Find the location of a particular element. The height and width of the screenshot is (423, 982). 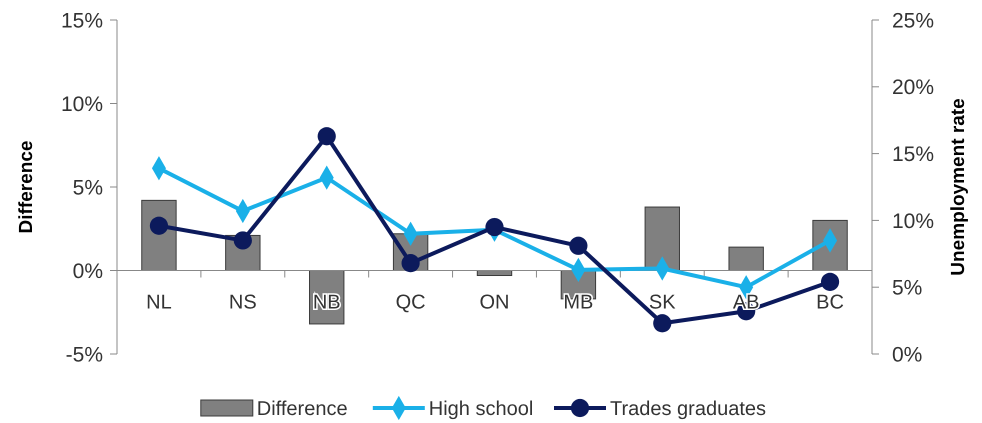

x-tick-label: NS is located at coordinates (242, 303).